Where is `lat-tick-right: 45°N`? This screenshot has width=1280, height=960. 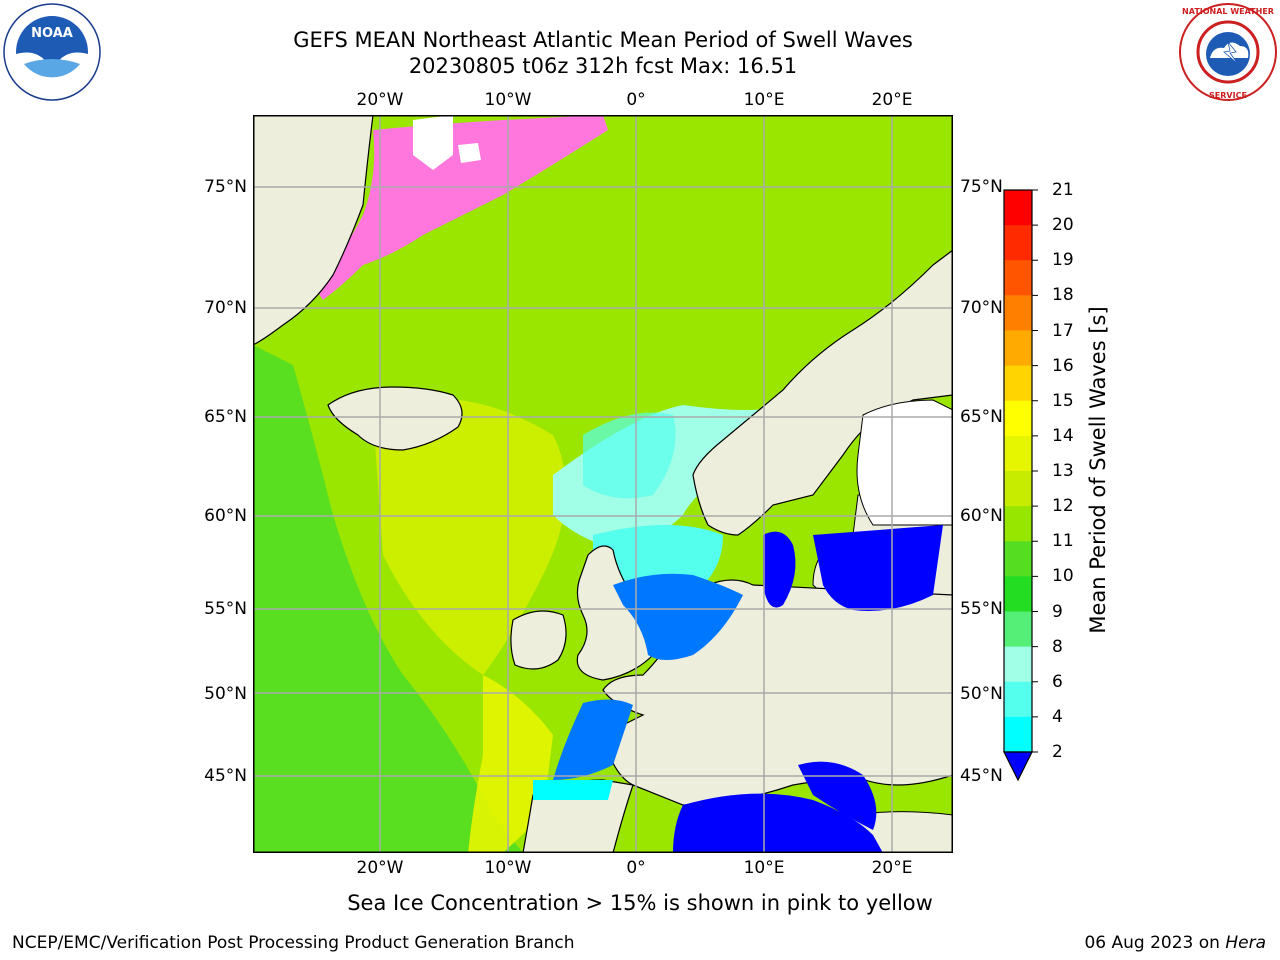 lat-tick-right: 45°N is located at coordinates (981, 776).